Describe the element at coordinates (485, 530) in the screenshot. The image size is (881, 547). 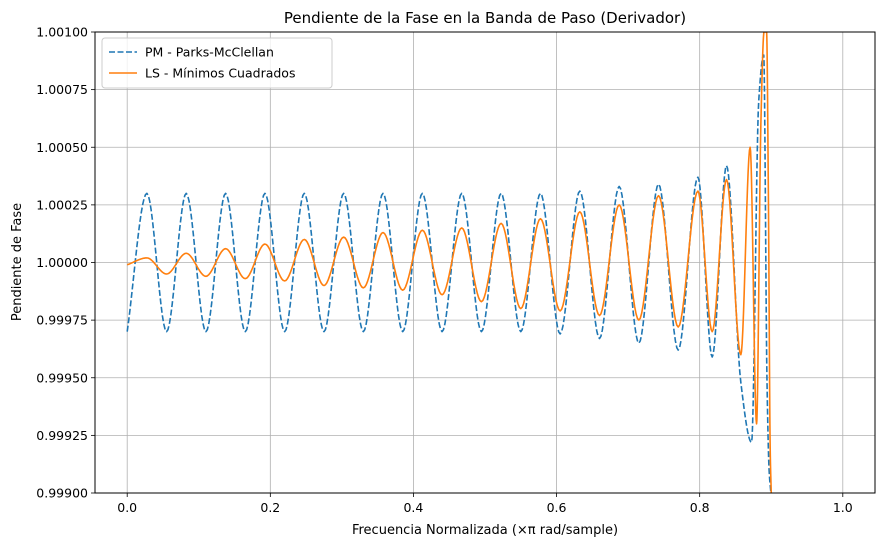
I see `x-axis-label: Frecuencia Normalizada (×π rad/sample)` at that location.